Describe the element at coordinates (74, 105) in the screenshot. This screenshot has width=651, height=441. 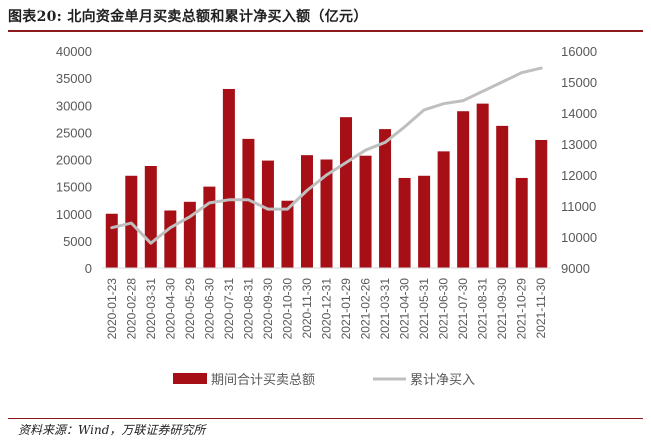
I see `left-tick-label: 30000` at that location.